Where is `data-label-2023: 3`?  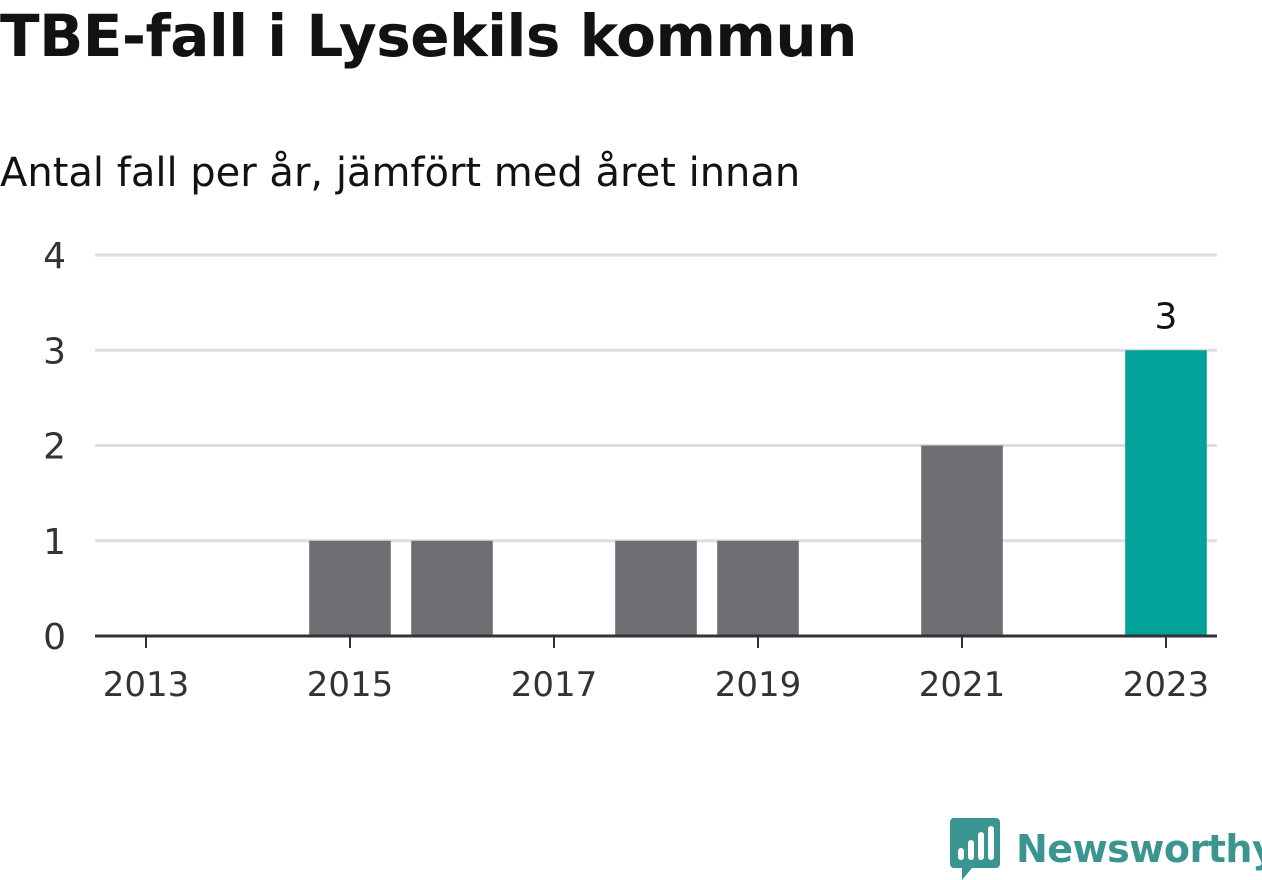 data-label-2023: 3 is located at coordinates (1166, 316).